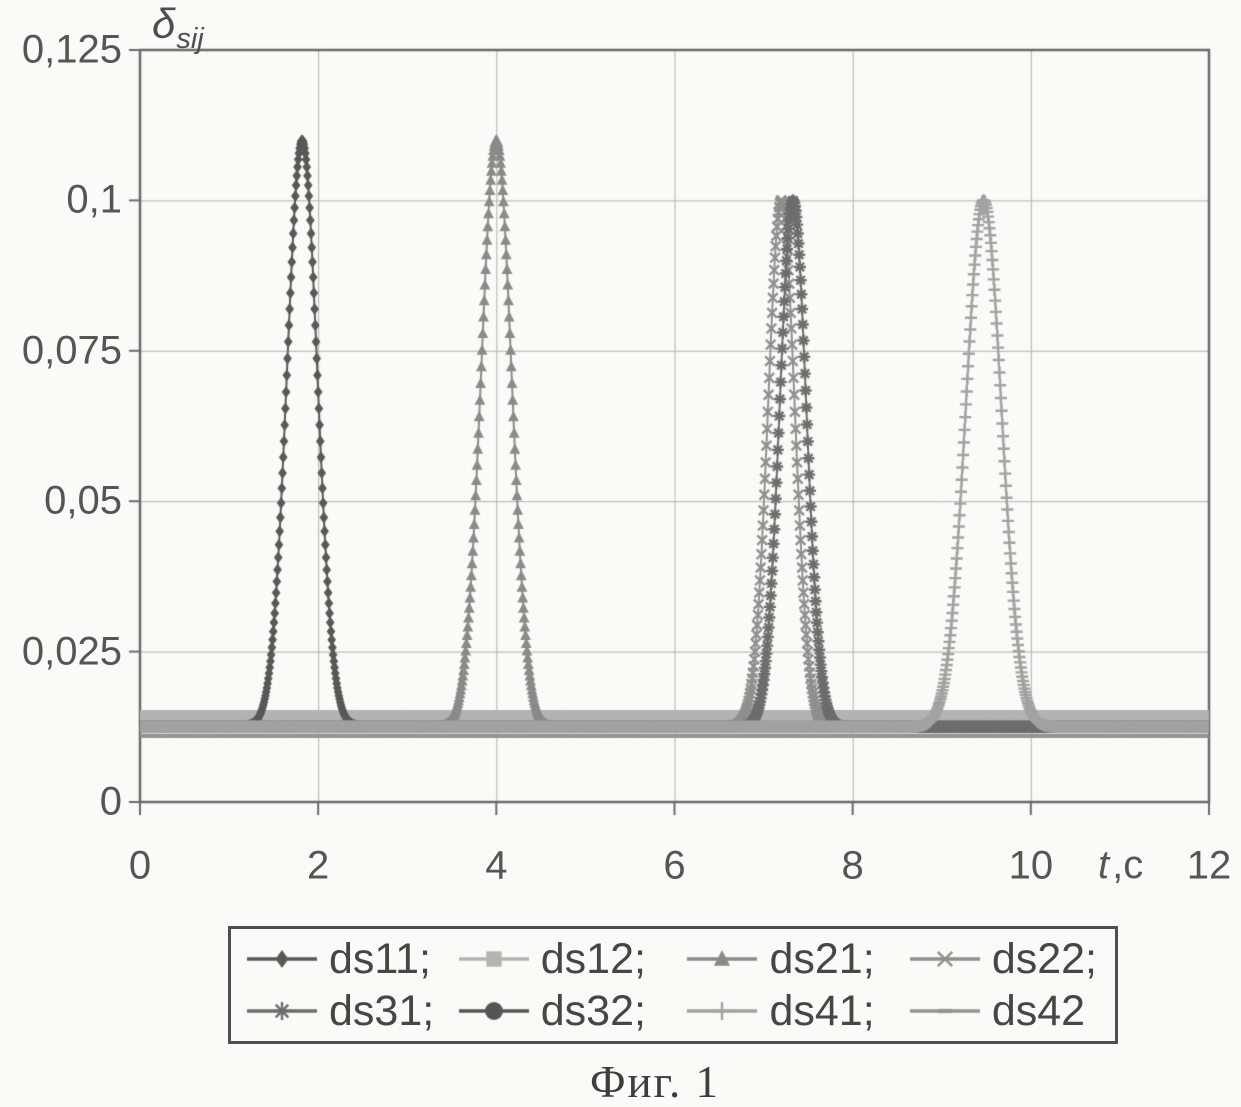 The height and width of the screenshot is (1107, 1241). What do you see at coordinates (94, 199) in the screenshot?
I see `y-tick-label-0,1: 0,1` at bounding box center [94, 199].